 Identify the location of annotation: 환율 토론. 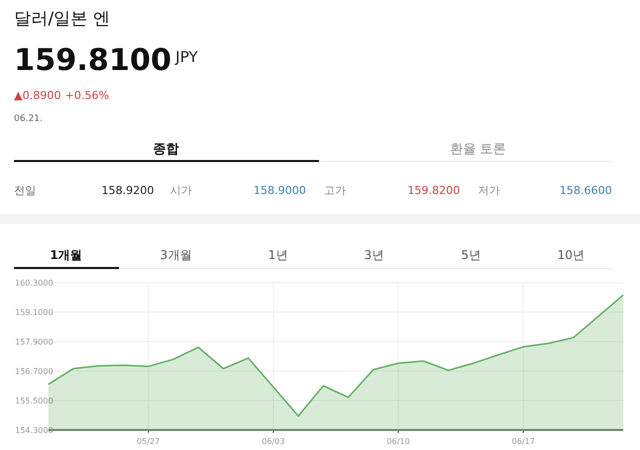
(478, 149).